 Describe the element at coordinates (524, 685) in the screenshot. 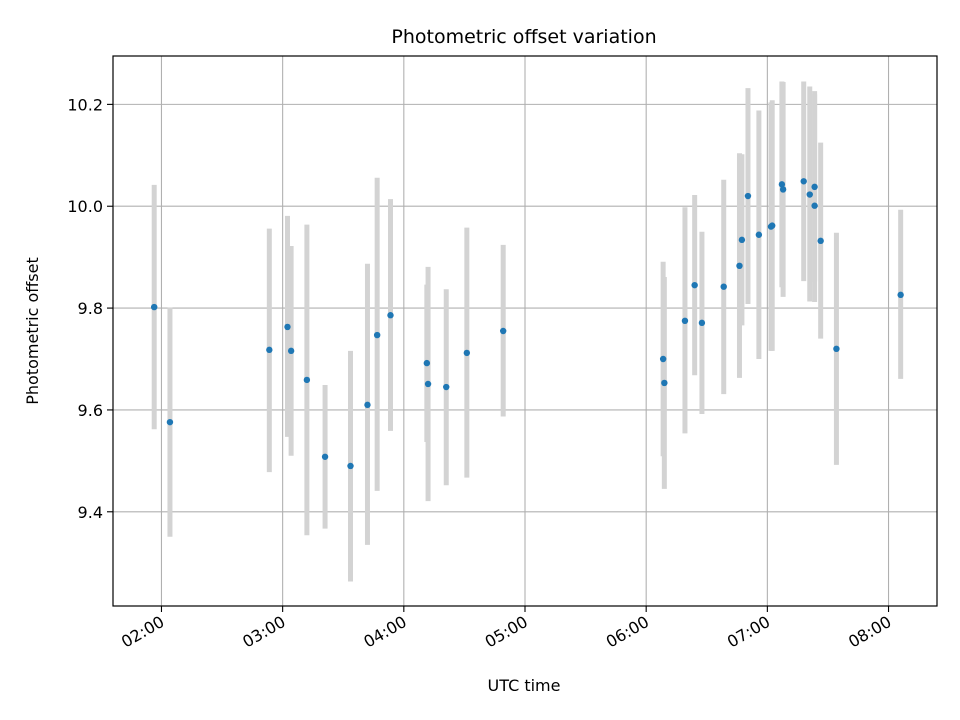

I see `x-axis-label: UTC time` at that location.